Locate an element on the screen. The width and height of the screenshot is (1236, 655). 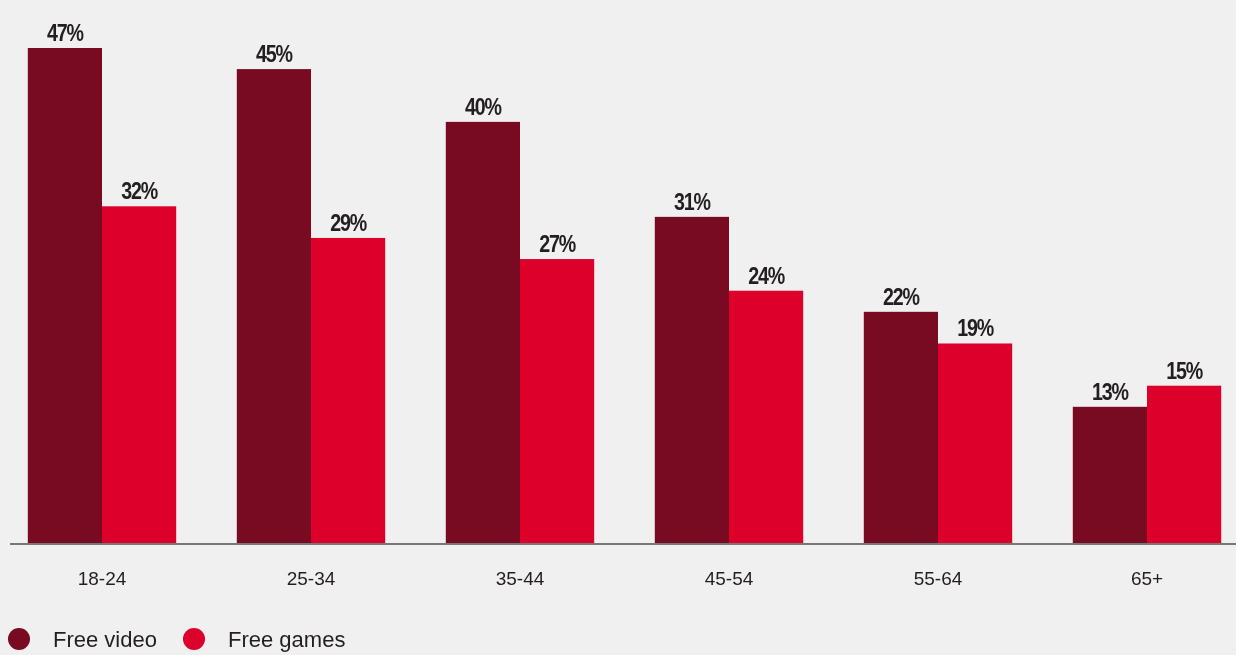
data-label: 29% is located at coordinates (348, 223).